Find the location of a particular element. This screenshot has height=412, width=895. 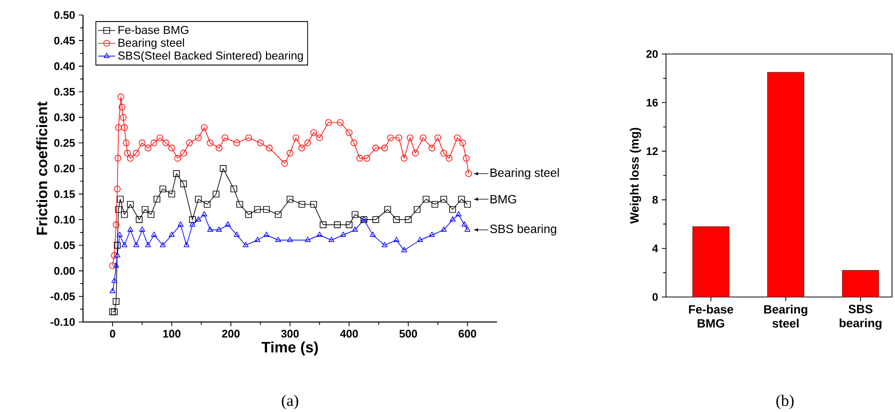

annotation: BMG is located at coordinates (503, 199).